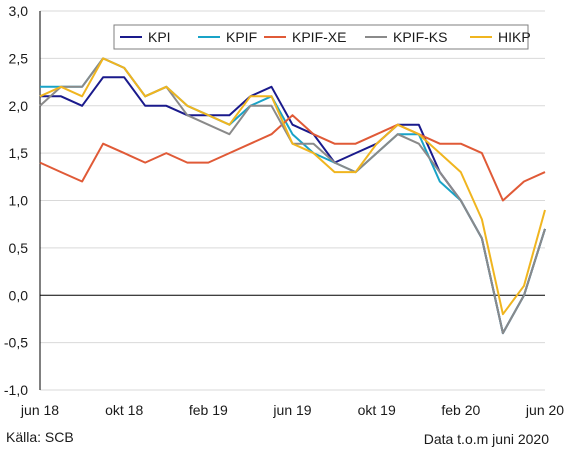 This screenshot has width=567, height=454. I want to click on legend-label: KPI, so click(159, 37).